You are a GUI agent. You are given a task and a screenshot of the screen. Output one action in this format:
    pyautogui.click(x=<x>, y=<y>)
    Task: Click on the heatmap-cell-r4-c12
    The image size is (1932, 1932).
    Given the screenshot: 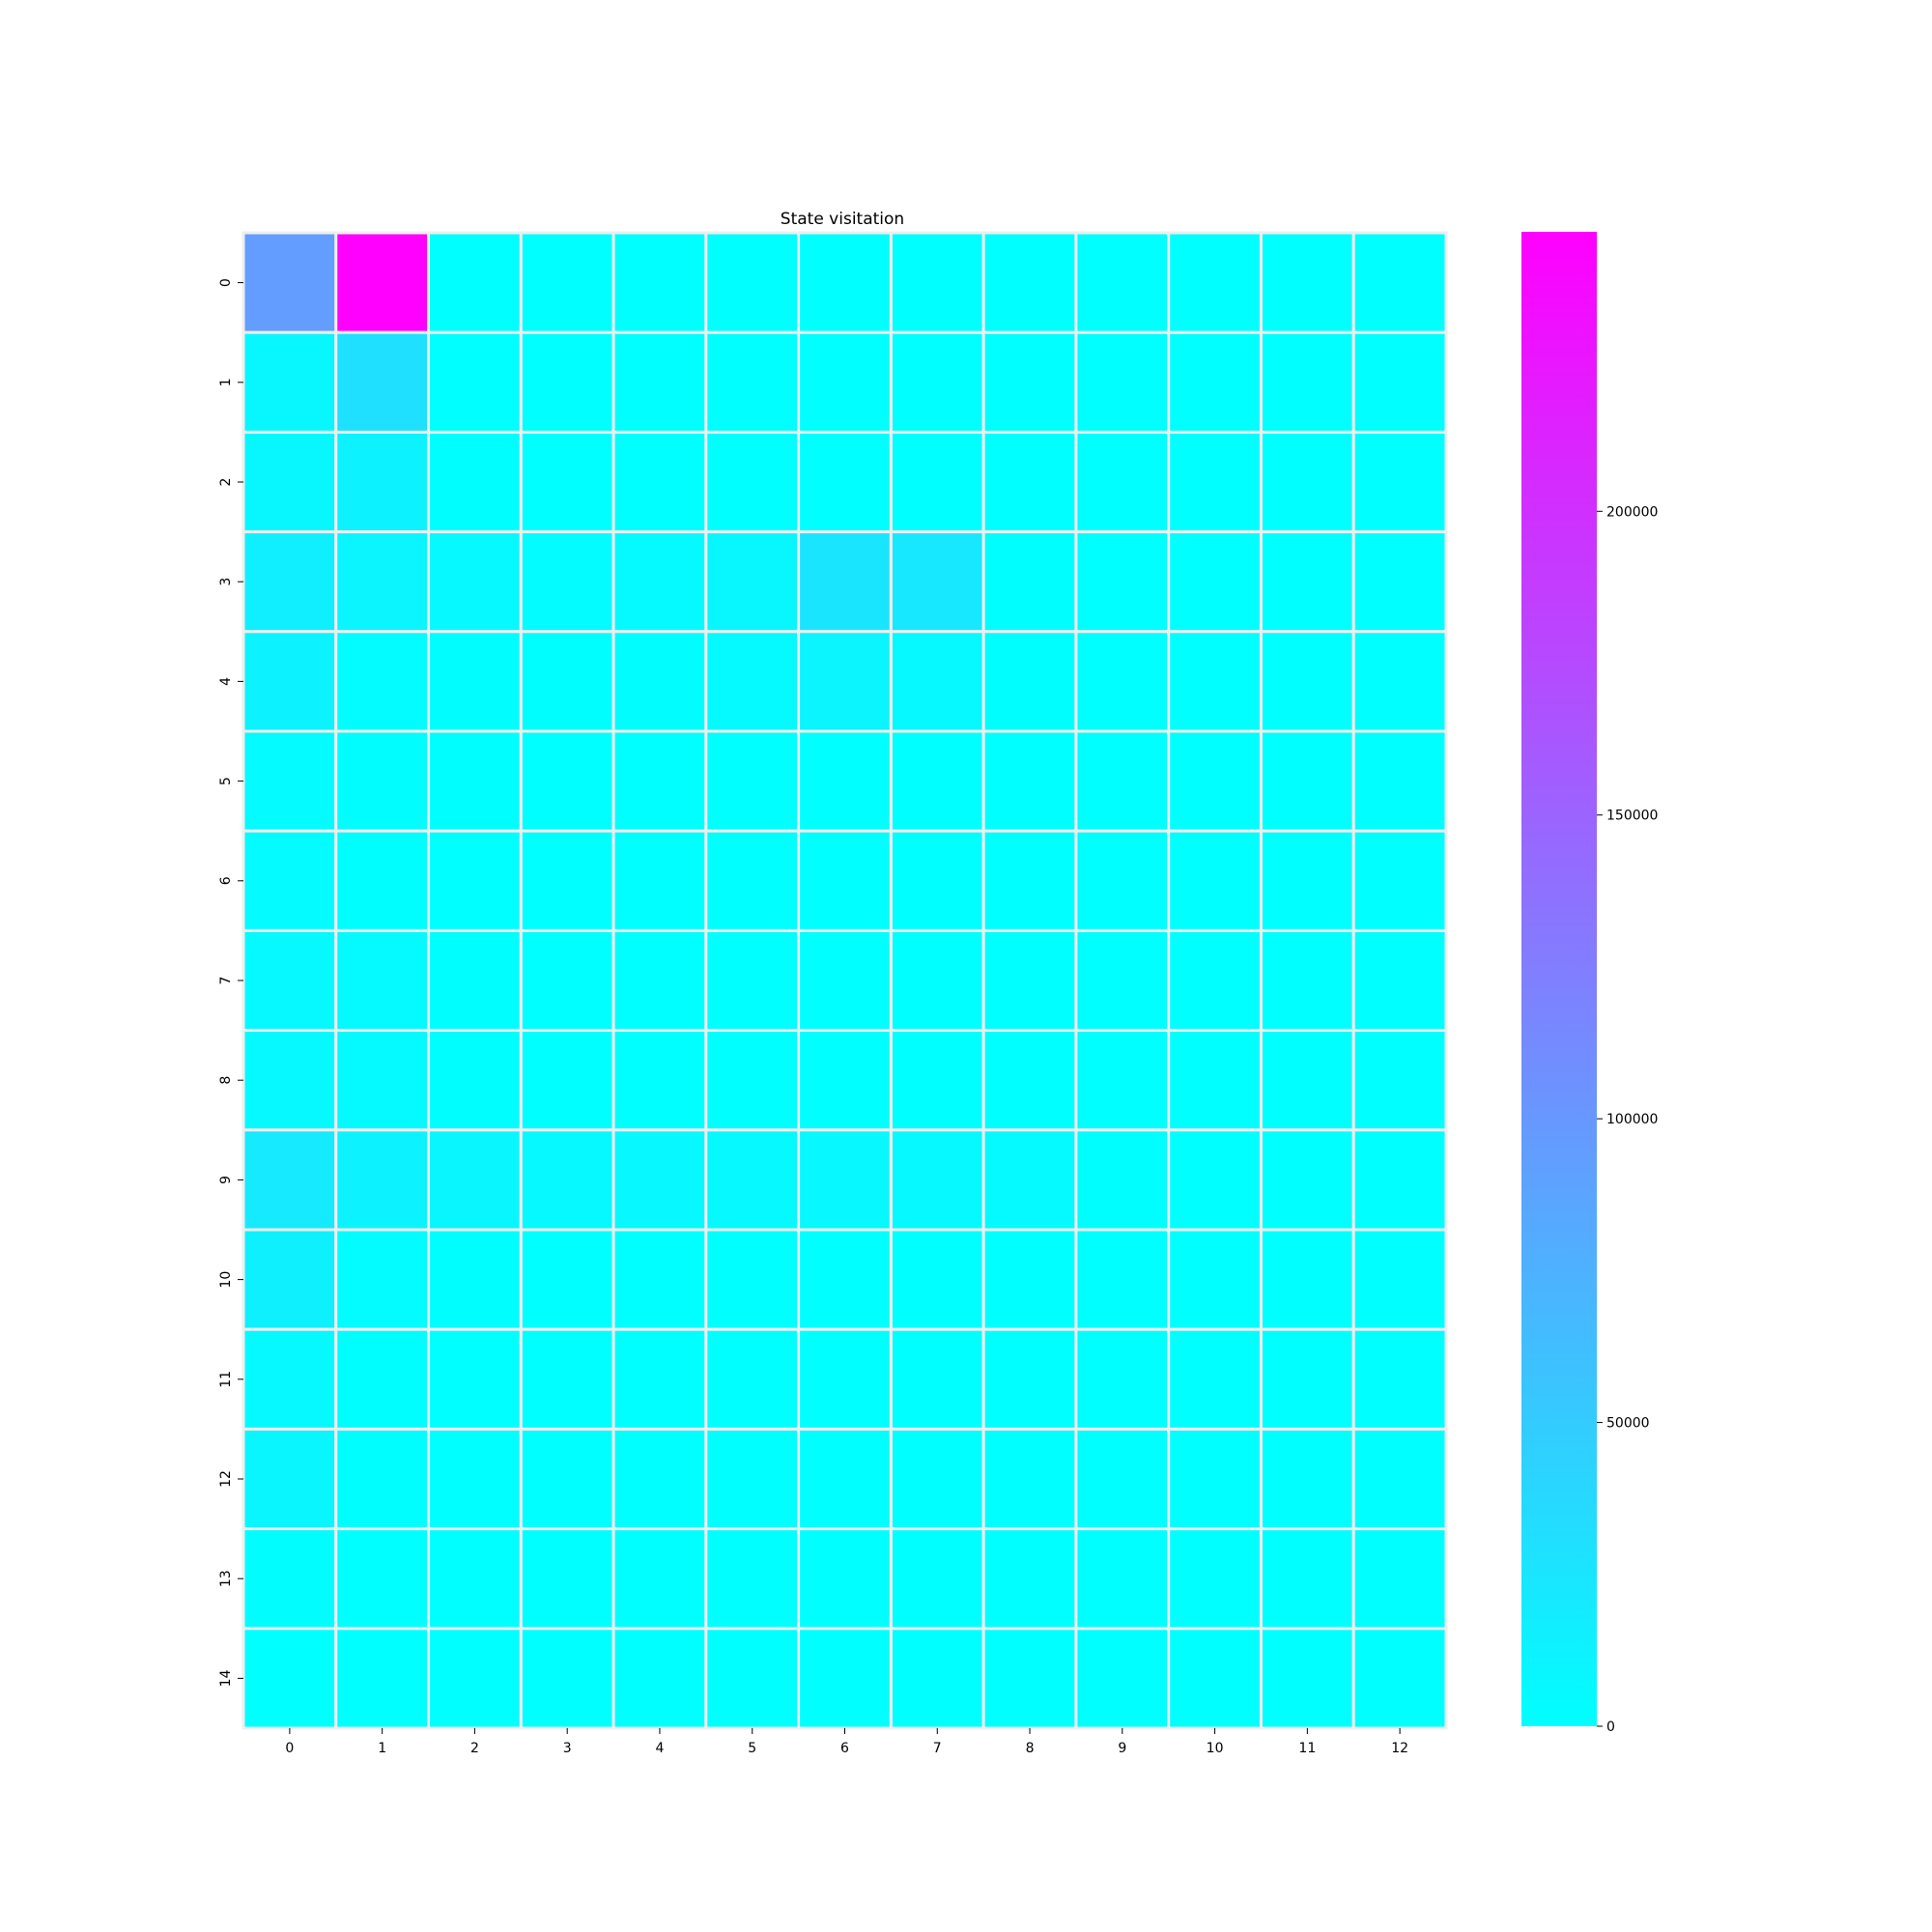 What is the action you would take?
    pyautogui.click(x=1399, y=681)
    